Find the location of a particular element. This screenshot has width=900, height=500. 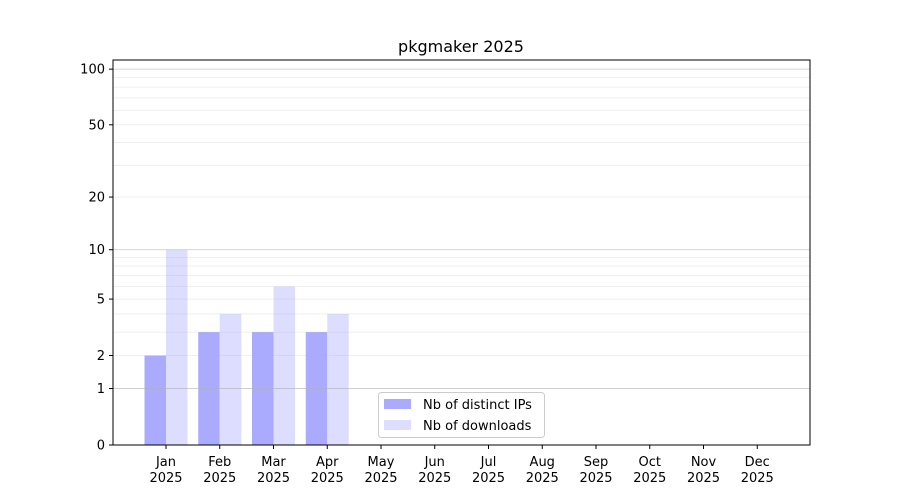

x-tick-label: Mar 2025 is located at coordinates (273, 470).